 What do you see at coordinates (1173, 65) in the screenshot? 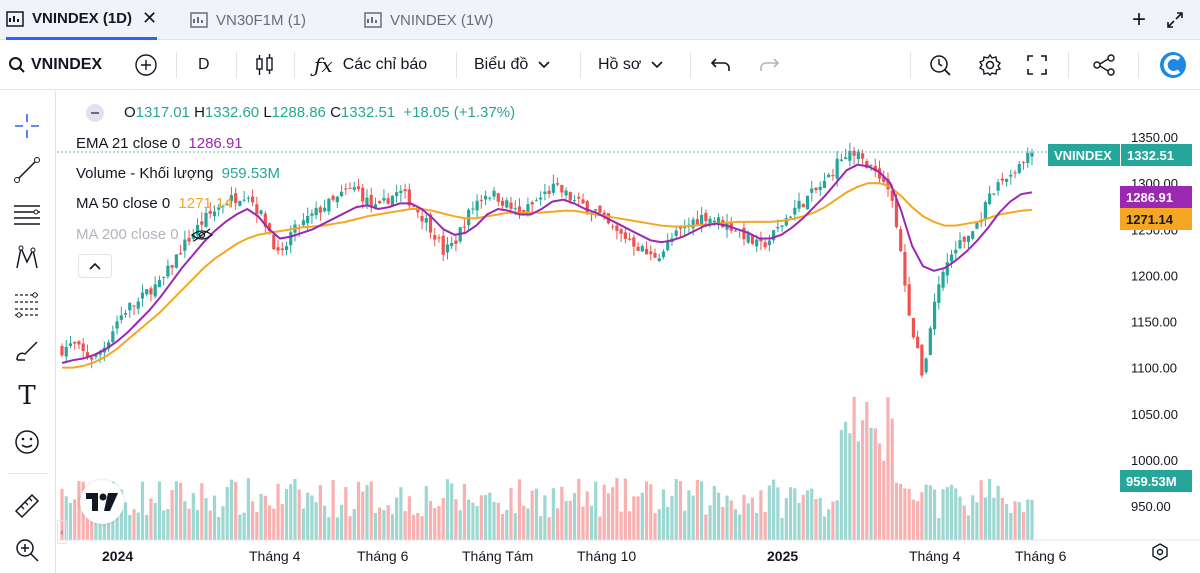
I see `brand-logo` at bounding box center [1173, 65].